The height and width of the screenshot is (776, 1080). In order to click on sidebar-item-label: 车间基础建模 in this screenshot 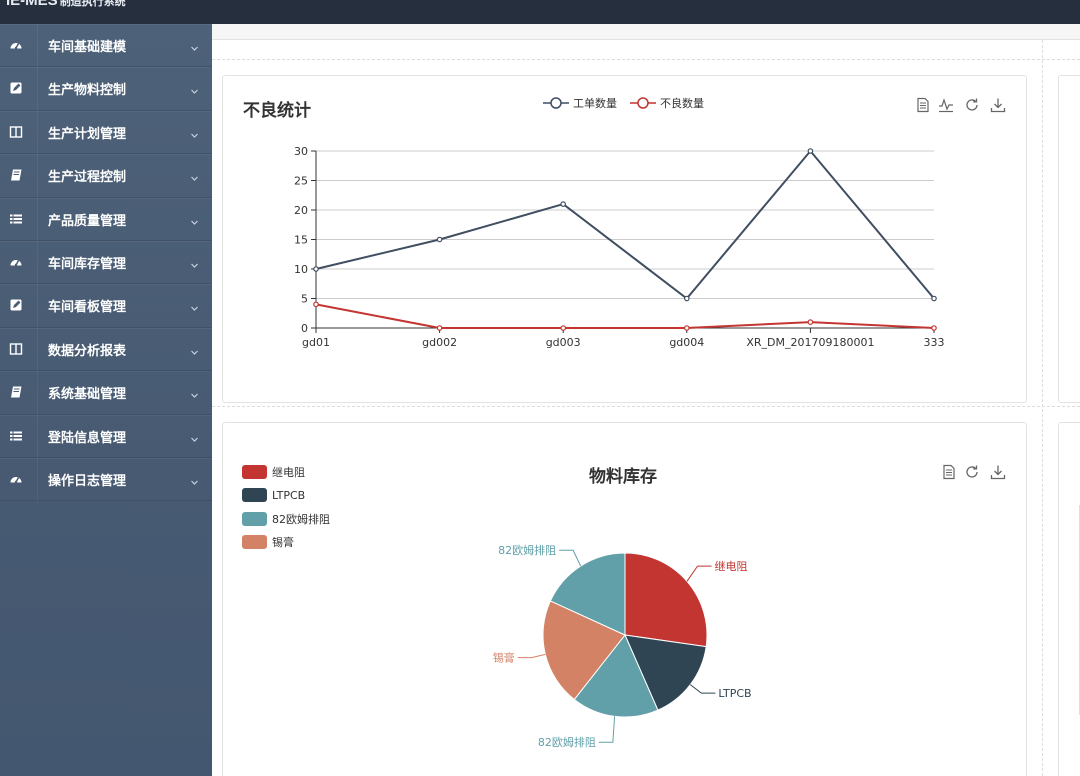, I will do `click(87, 47)`.